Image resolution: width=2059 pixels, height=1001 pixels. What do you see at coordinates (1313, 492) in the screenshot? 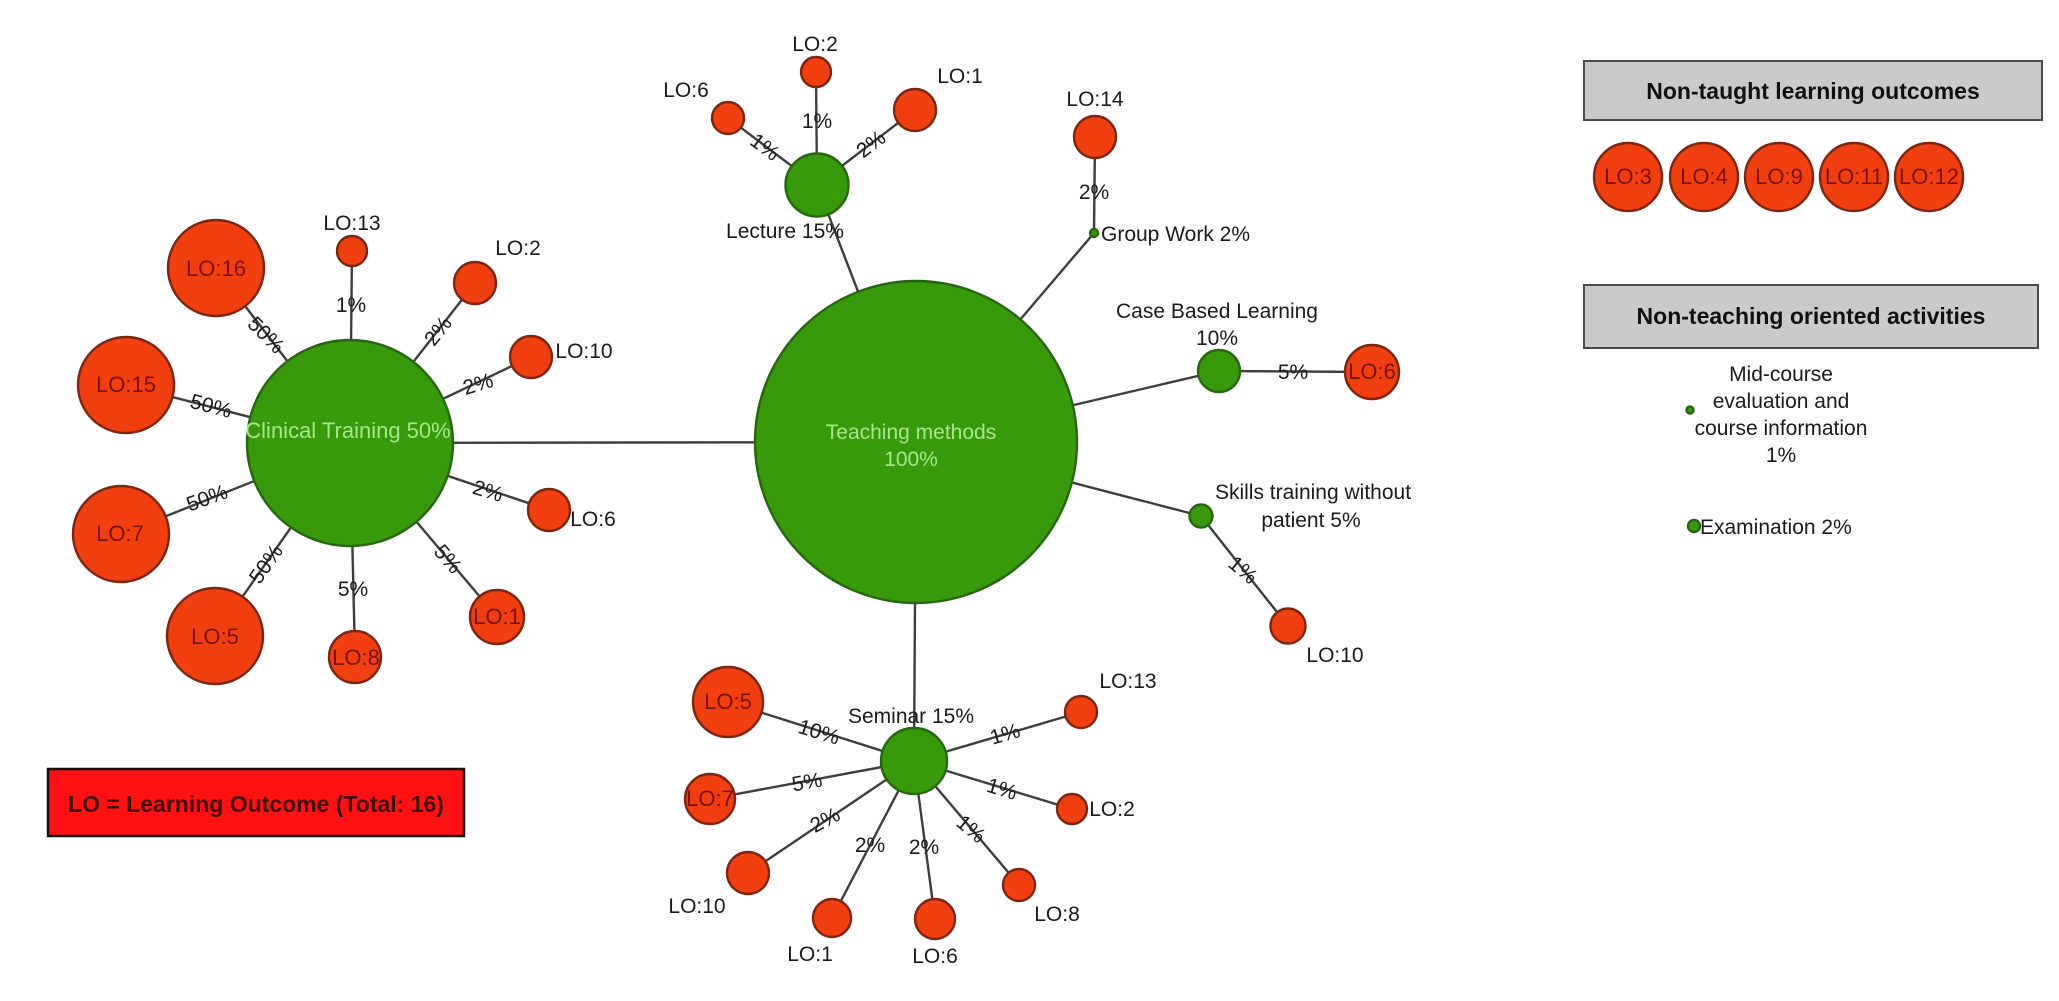
I see `svg-text: Skills training without` at bounding box center [1313, 492].